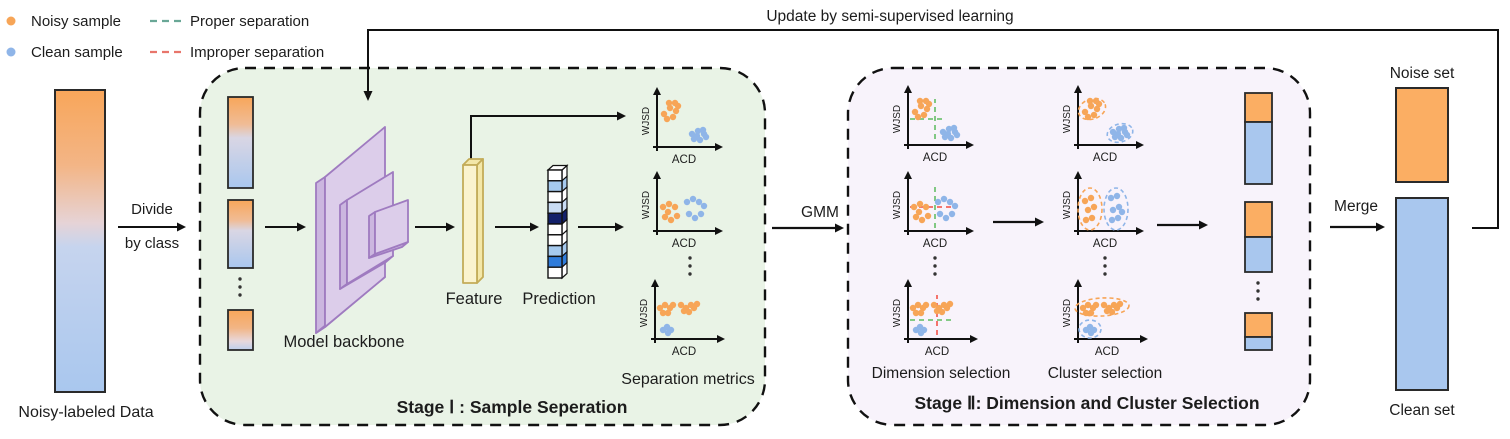 This screenshot has height=439, width=1510. What do you see at coordinates (1086, 403) in the screenshot?
I see `stage2-title: Stage Ⅱ: Dimension and Cluster Selection` at bounding box center [1086, 403].